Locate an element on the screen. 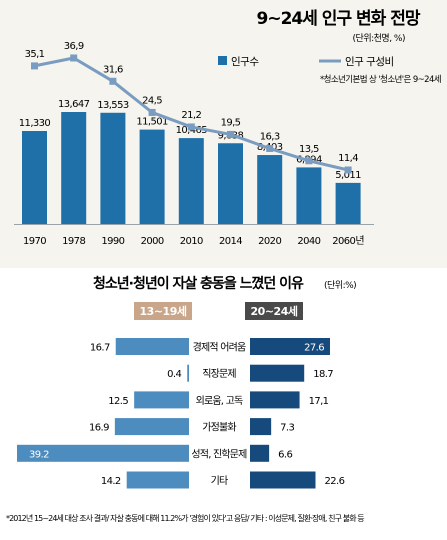 The image size is (447, 540). value-20-24: 7.3 is located at coordinates (287, 428).